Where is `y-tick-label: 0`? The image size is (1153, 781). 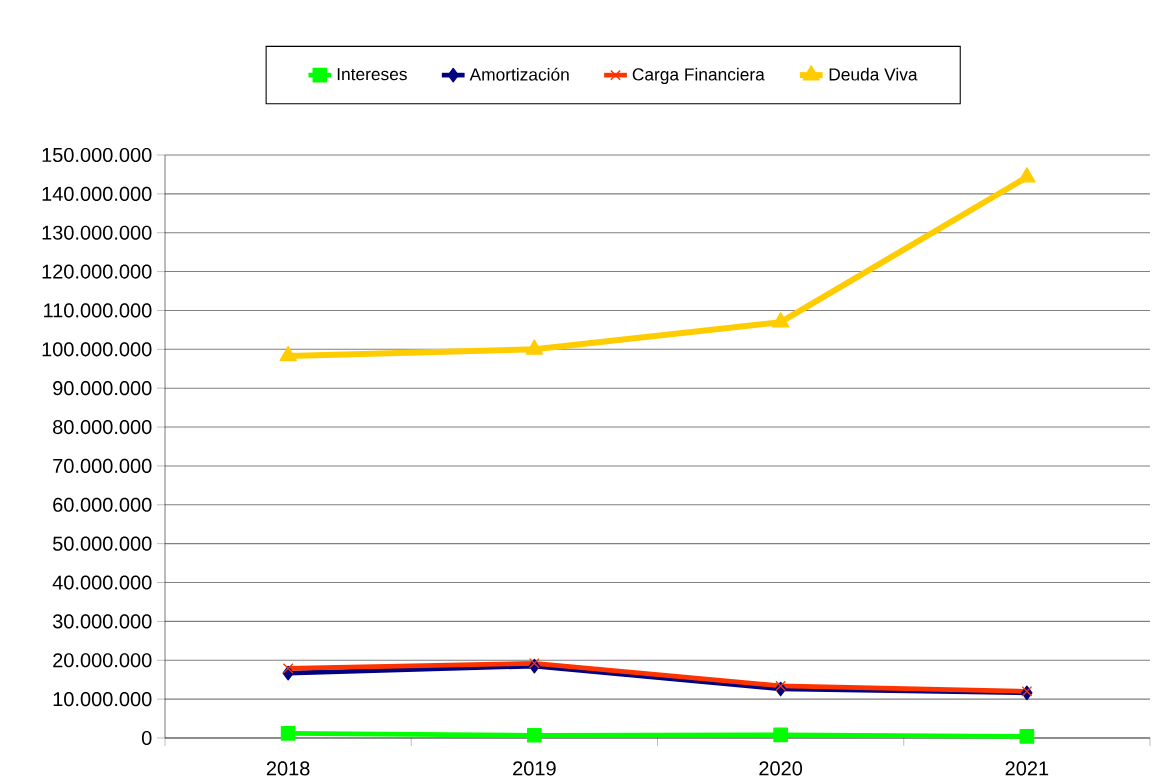 y-tick-label: 0 is located at coordinates (146, 738).